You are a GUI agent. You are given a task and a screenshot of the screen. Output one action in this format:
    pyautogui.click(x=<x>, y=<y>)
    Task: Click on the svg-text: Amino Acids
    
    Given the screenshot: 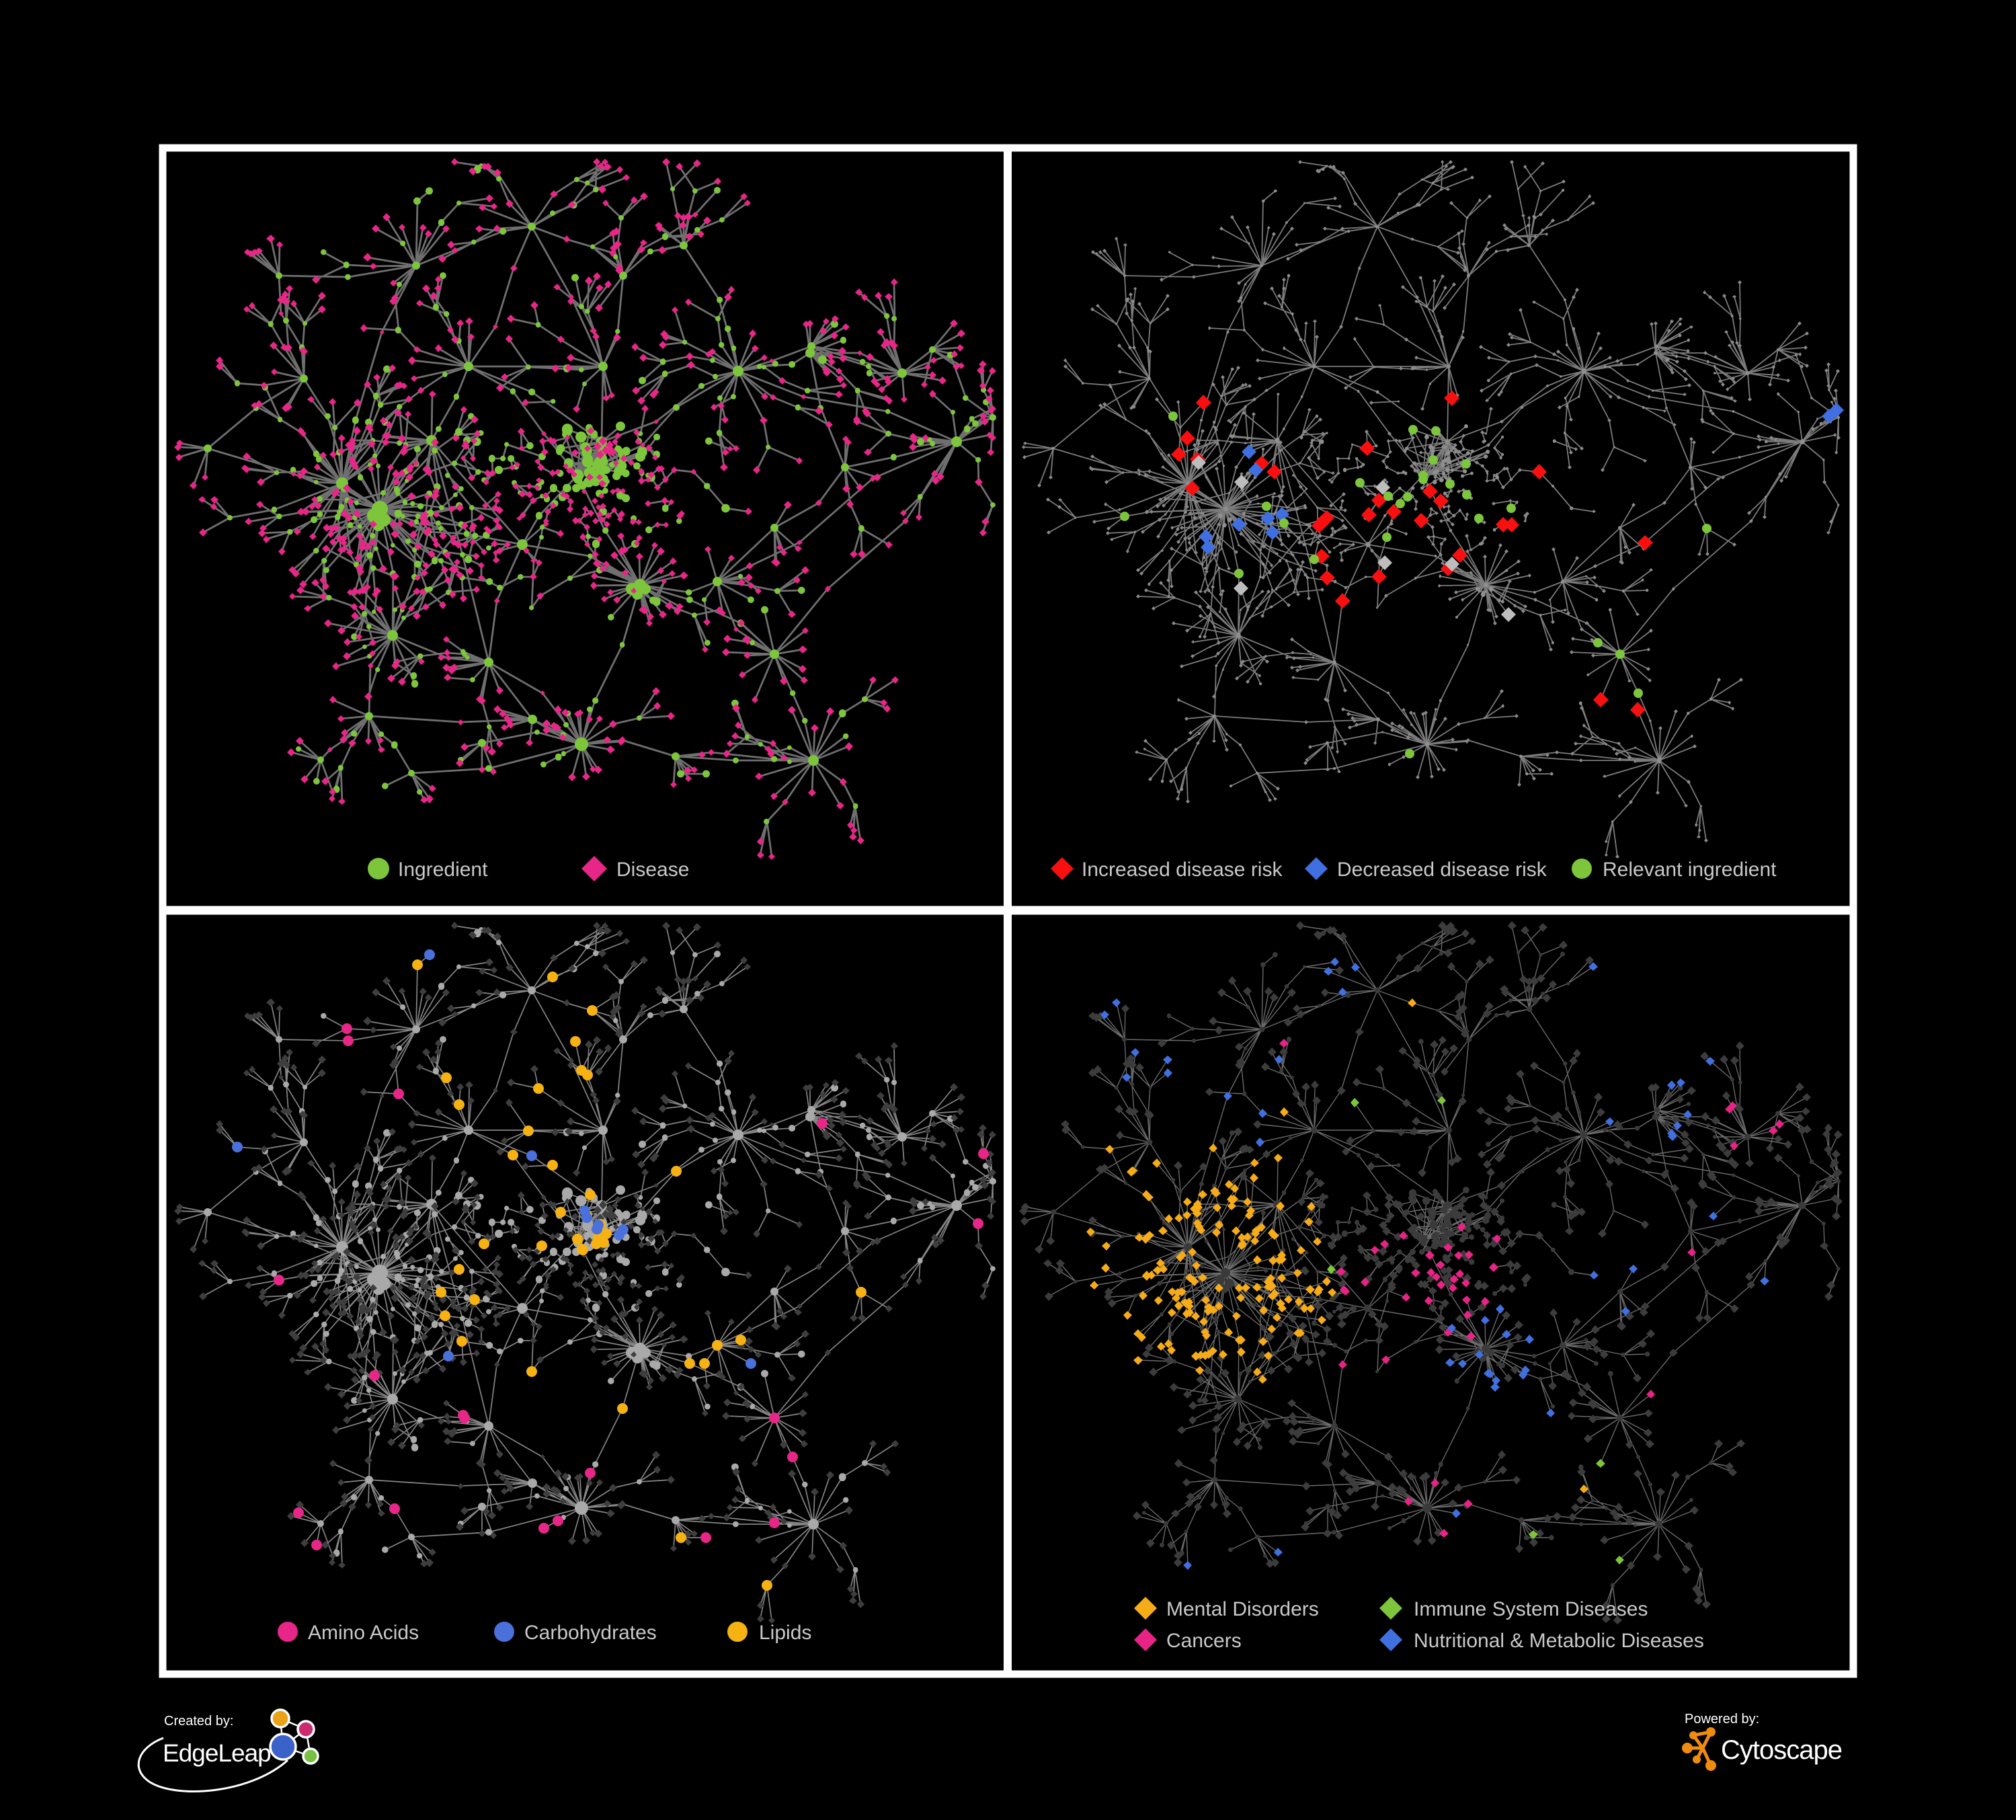 What is the action you would take?
    pyautogui.click(x=363, y=1633)
    